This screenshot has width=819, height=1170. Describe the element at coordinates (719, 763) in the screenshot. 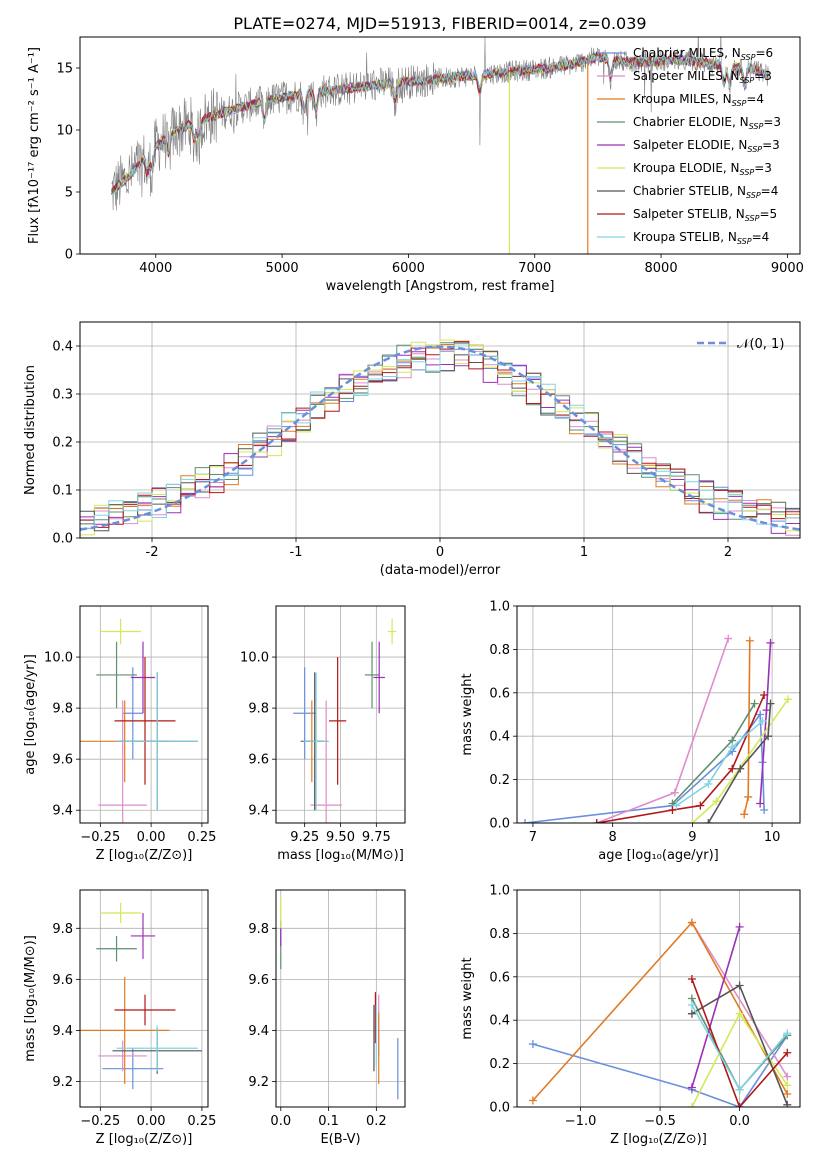

I see `weight-line-kroupa-stelib` at that location.